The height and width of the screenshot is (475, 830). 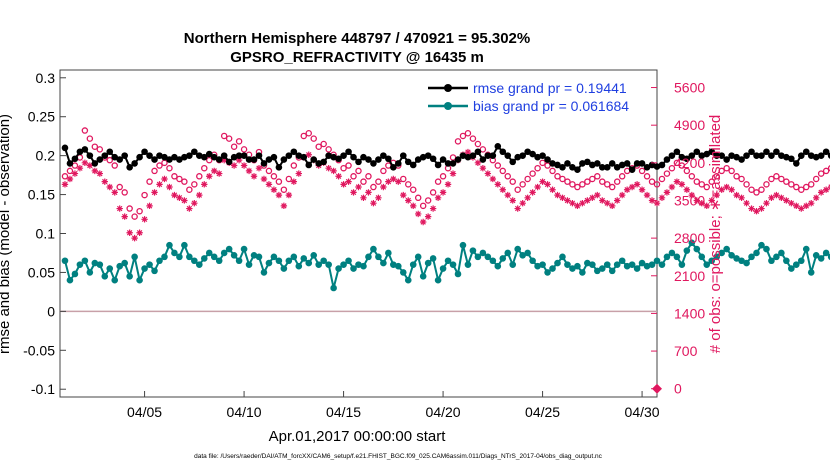 What do you see at coordinates (689, 163) in the screenshot?
I see `y-right-tick-label: 4200` at bounding box center [689, 163].